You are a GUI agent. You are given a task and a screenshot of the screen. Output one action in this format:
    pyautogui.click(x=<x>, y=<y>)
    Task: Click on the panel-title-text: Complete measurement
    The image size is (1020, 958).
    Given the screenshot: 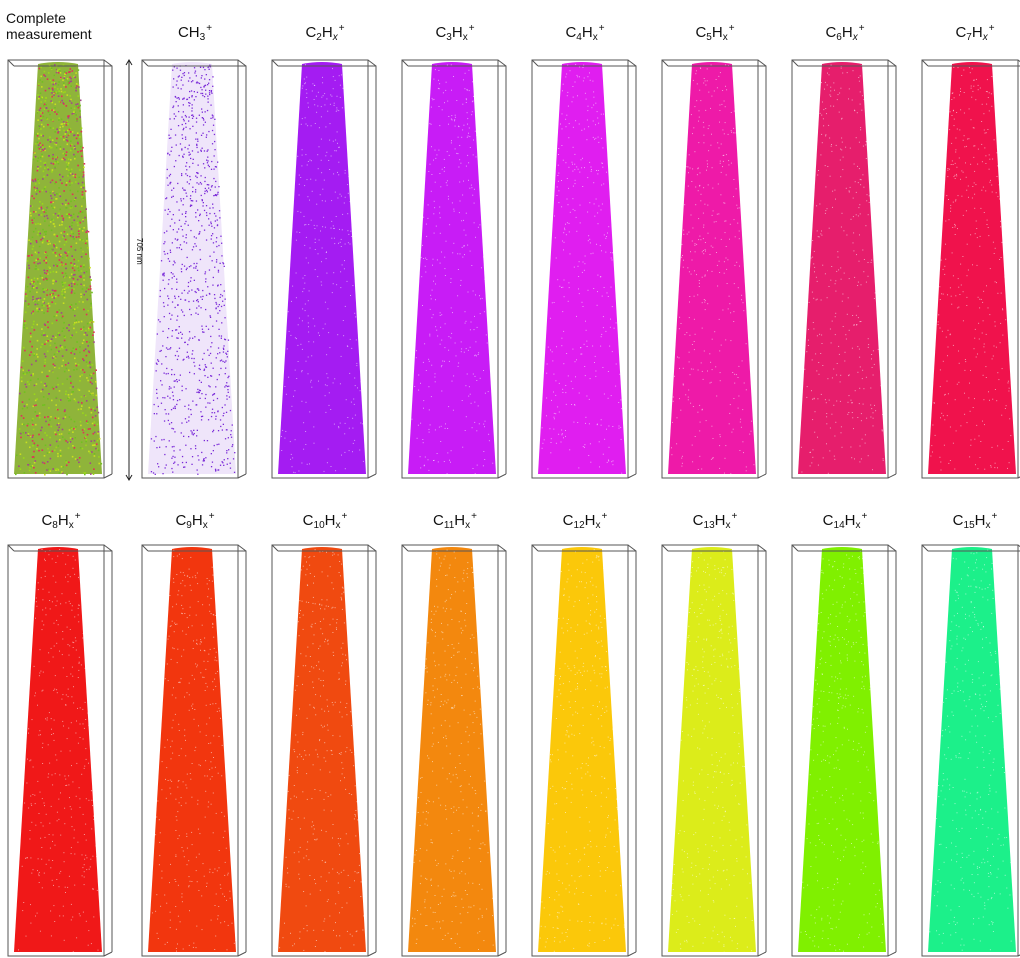 What is the action you would take?
    pyautogui.click(x=49, y=26)
    